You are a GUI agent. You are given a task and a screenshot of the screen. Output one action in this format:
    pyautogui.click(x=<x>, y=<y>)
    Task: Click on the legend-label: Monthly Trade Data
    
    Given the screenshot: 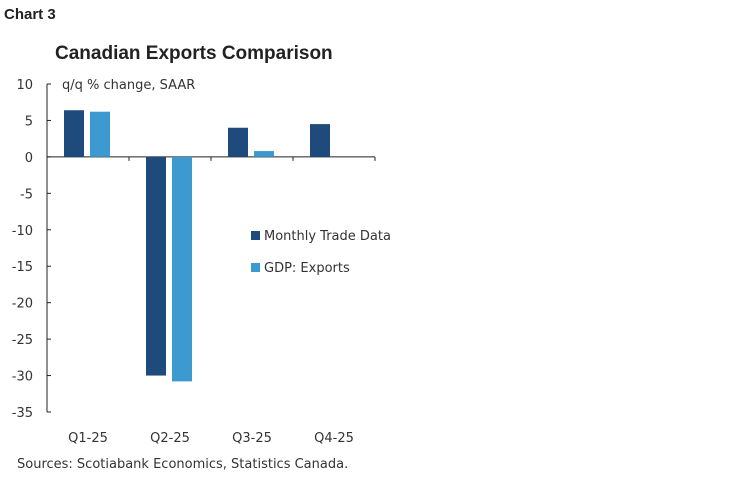 What is the action you would take?
    pyautogui.click(x=327, y=236)
    